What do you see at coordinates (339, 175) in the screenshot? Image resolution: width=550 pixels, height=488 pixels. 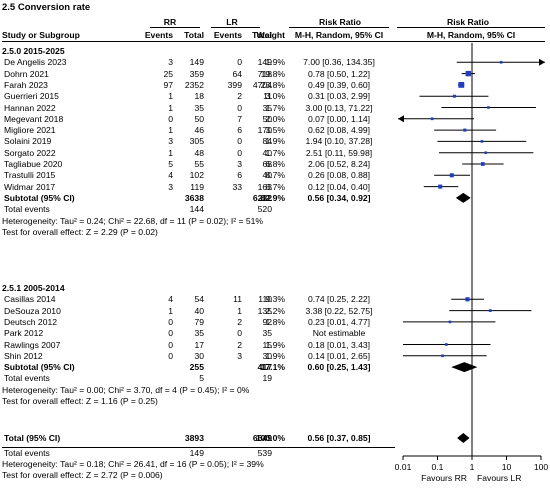 I see `ci-cell: 0.26 [0.08, 0.88]` at bounding box center [339, 175].